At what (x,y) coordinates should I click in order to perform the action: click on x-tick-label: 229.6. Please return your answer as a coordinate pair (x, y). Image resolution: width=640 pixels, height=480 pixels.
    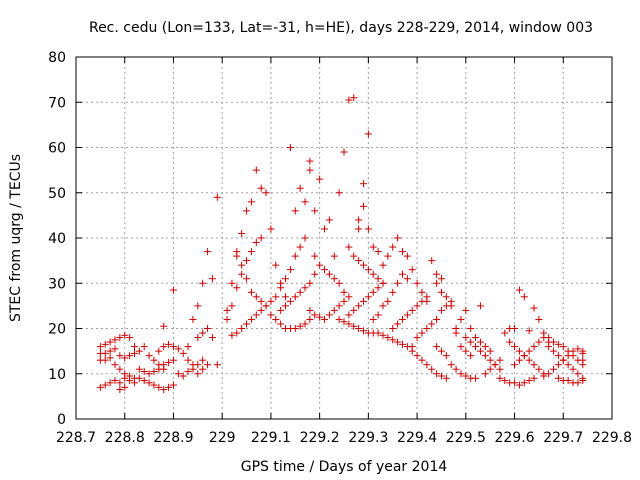
    Looking at the image, I should click on (514, 438).